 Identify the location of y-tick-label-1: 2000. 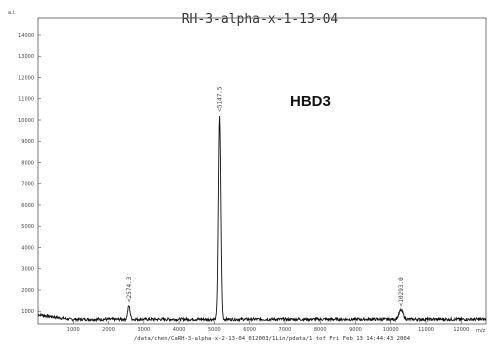
(27, 291).